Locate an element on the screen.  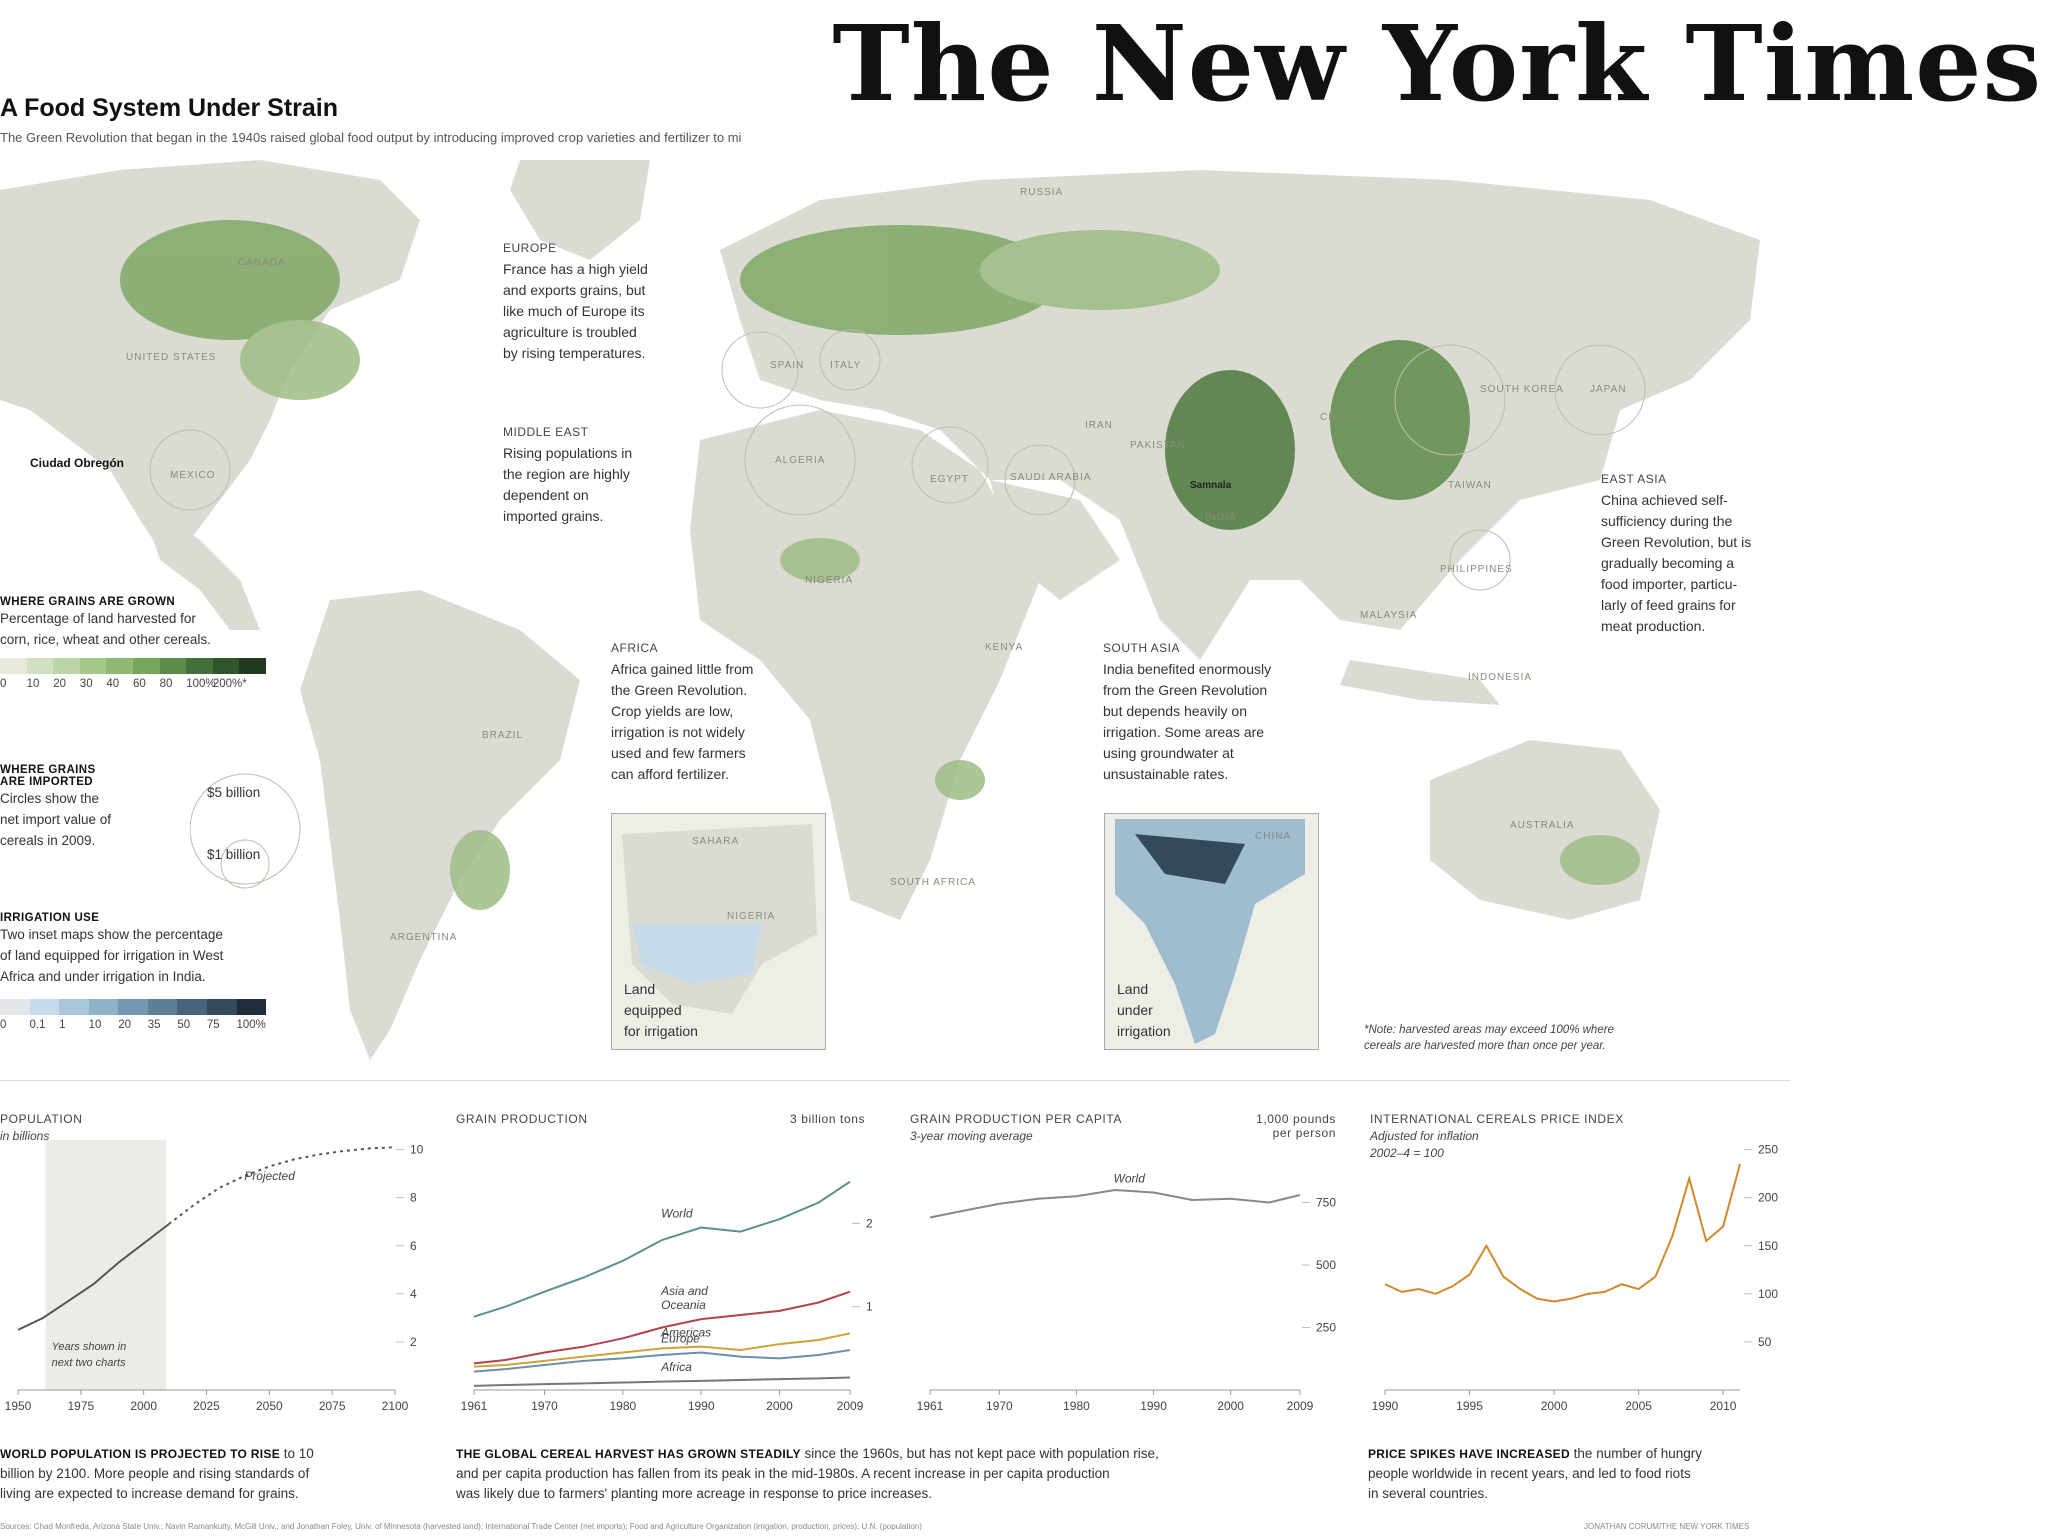
inset-caption: Land equipped for irrigation is located at coordinates (661, 1010).